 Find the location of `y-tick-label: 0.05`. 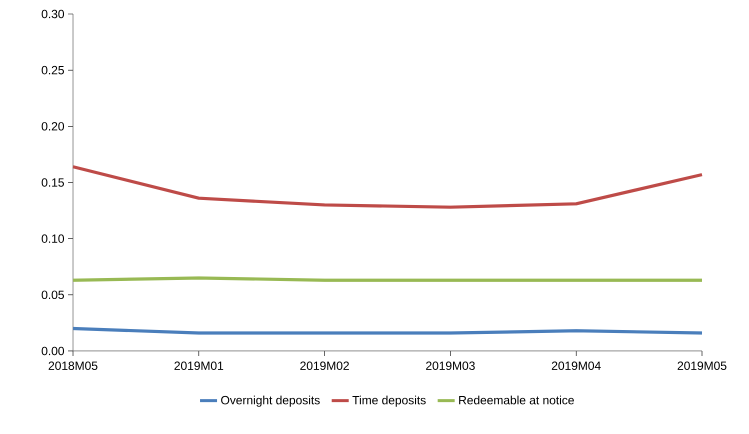

y-tick-label: 0.05 is located at coordinates (53, 295).